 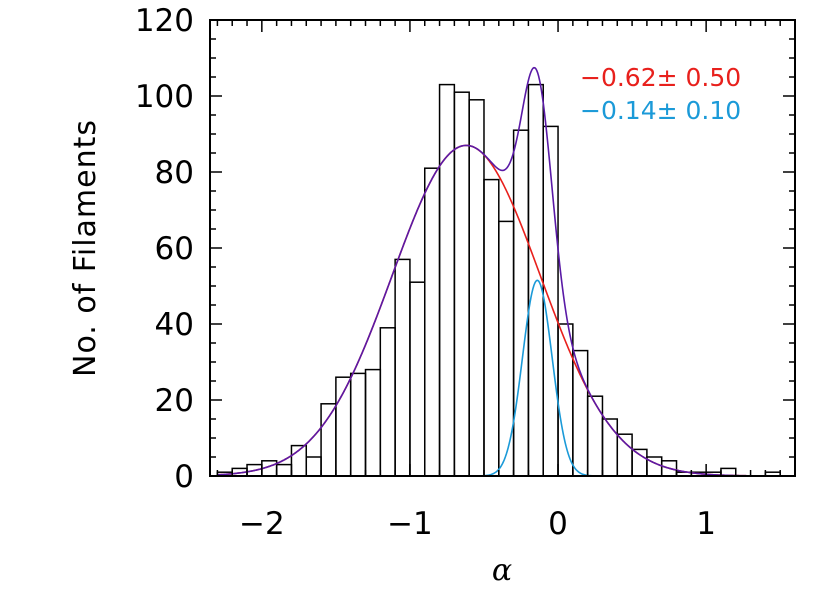 What do you see at coordinates (660, 110) in the screenshot?
I see `fit-label-narrow: −0.14± 0.10` at bounding box center [660, 110].